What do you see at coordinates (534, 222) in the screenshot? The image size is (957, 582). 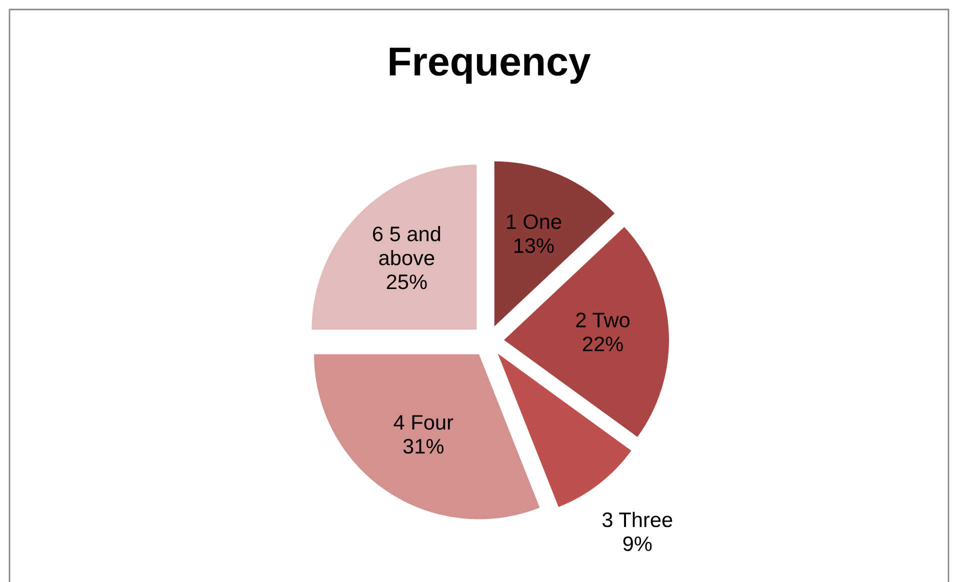 I see `slice-label: 1 One` at bounding box center [534, 222].